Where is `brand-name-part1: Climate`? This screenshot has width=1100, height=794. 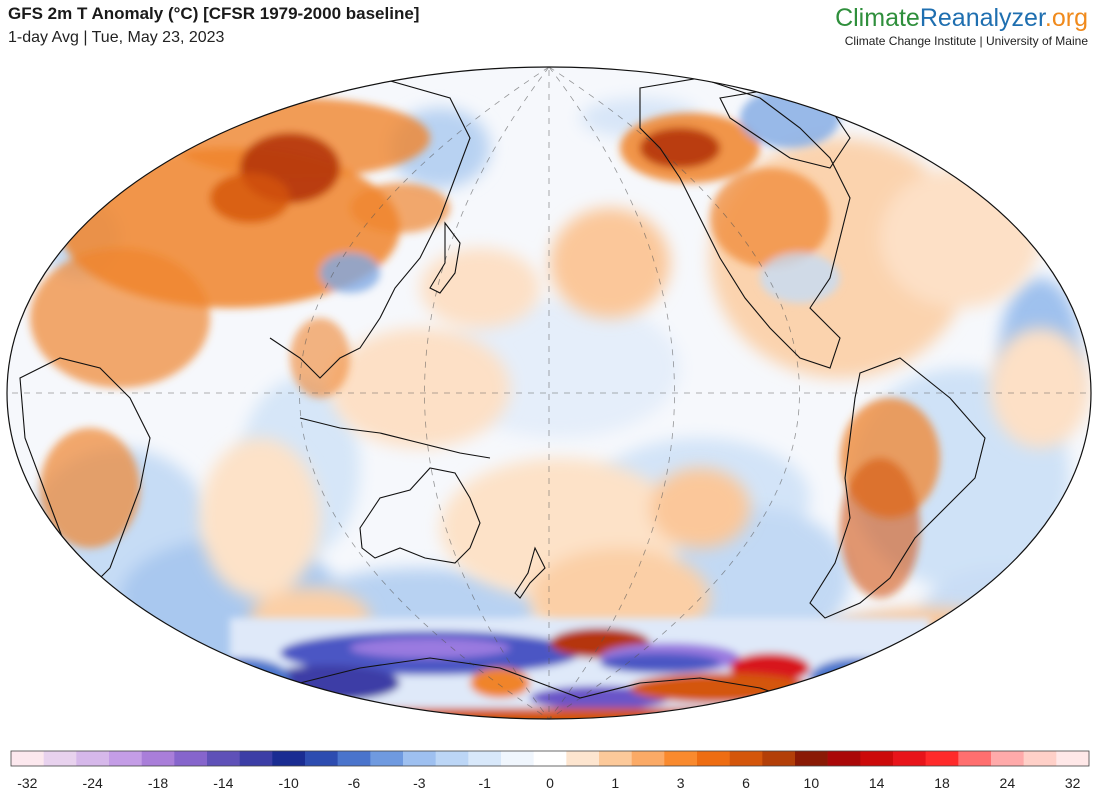 brand-name-part1: Climate is located at coordinates (877, 18).